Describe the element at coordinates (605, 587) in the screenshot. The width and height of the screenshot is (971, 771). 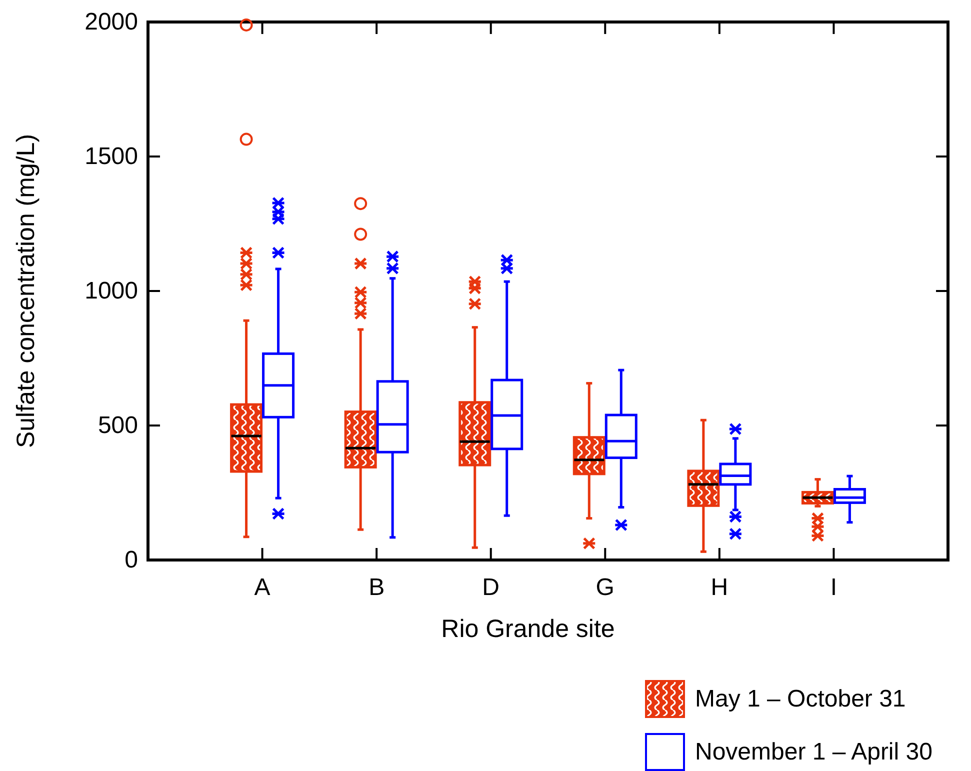
I see `x-tick-label: G` at that location.